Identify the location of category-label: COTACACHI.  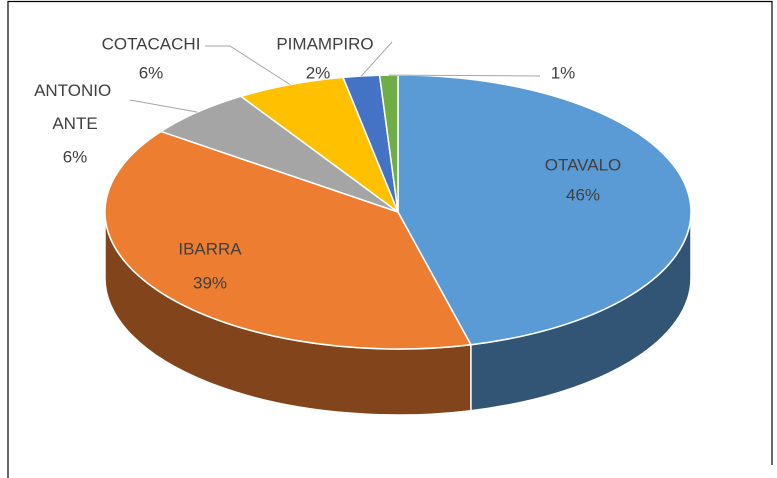
(151, 43).